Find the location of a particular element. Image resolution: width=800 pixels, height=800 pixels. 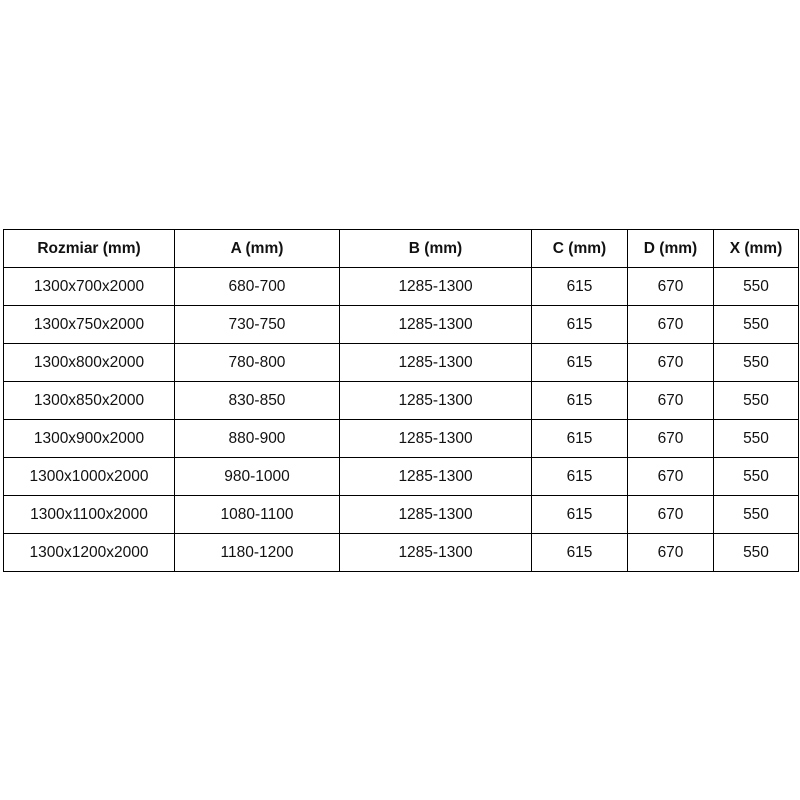

table-cell: 1300x700x2000 is located at coordinates (89, 286).